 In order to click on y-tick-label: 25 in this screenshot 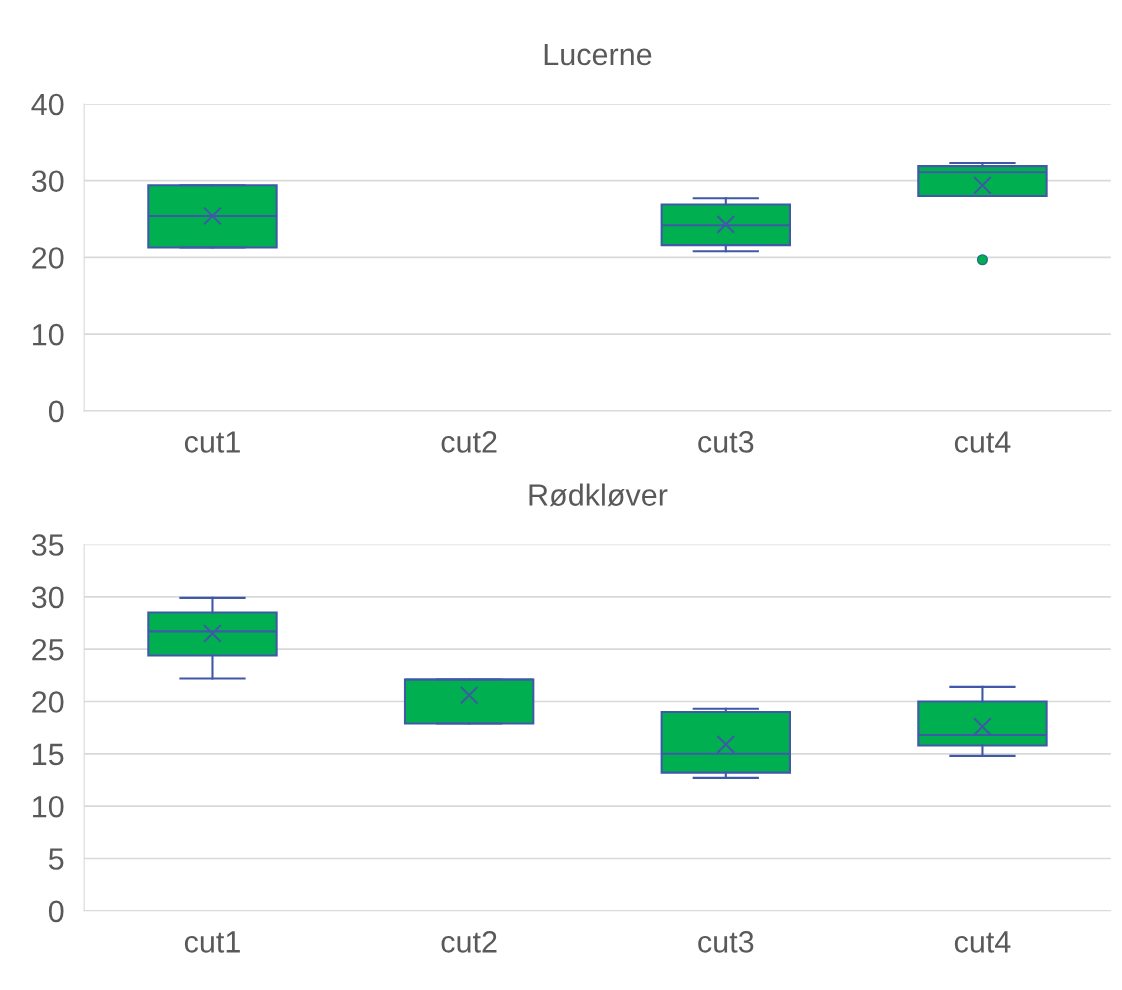, I will do `click(48, 649)`.